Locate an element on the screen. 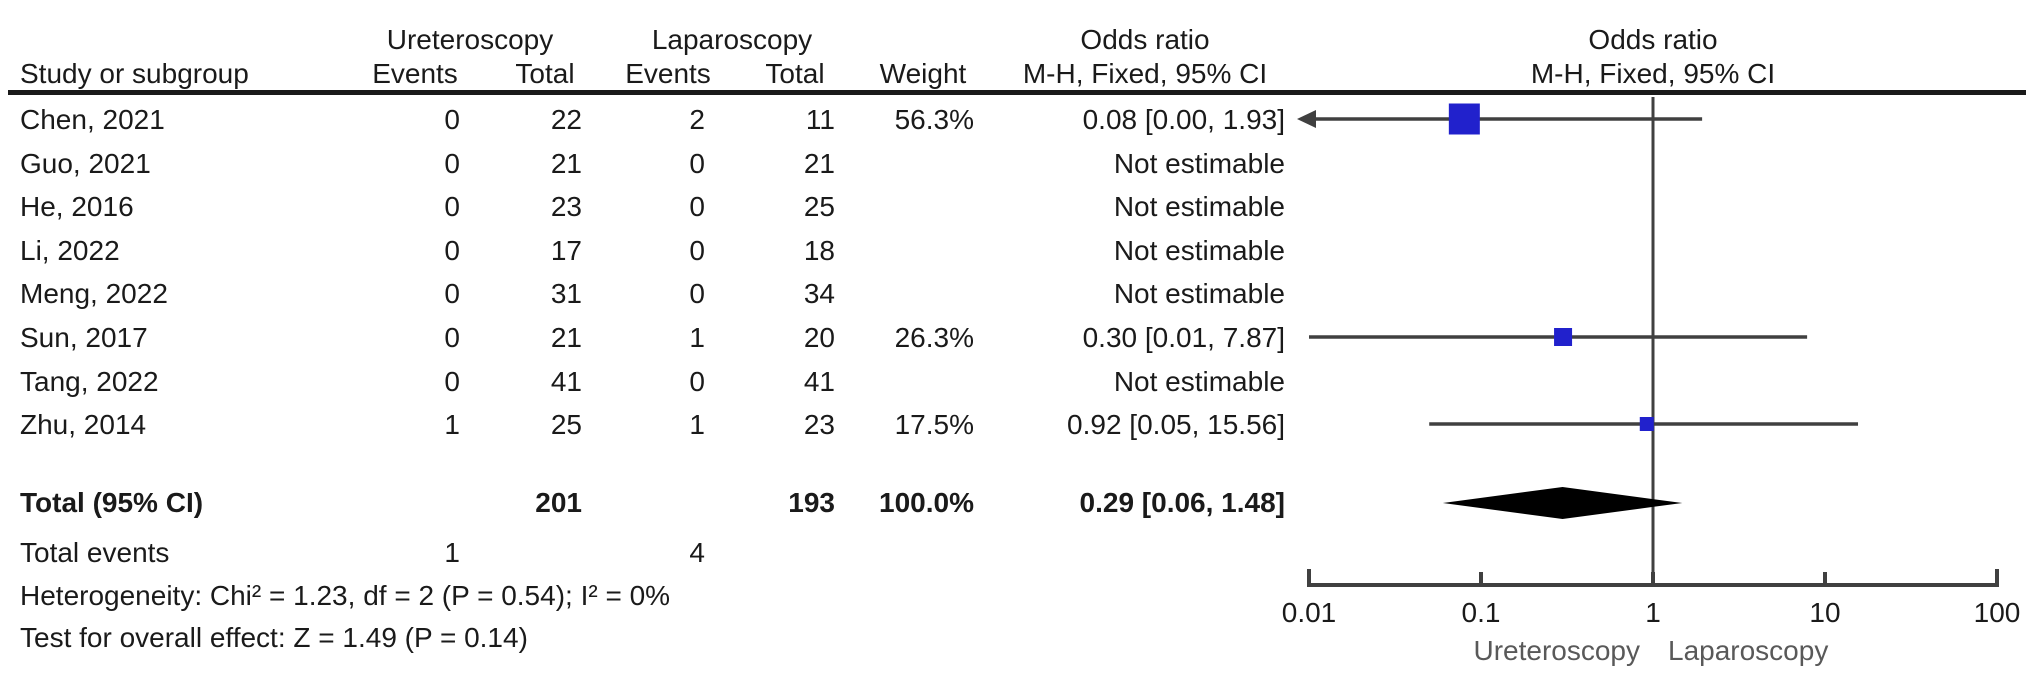 This screenshot has width=2032, height=687. study-total2: 25 is located at coordinates (819, 206).